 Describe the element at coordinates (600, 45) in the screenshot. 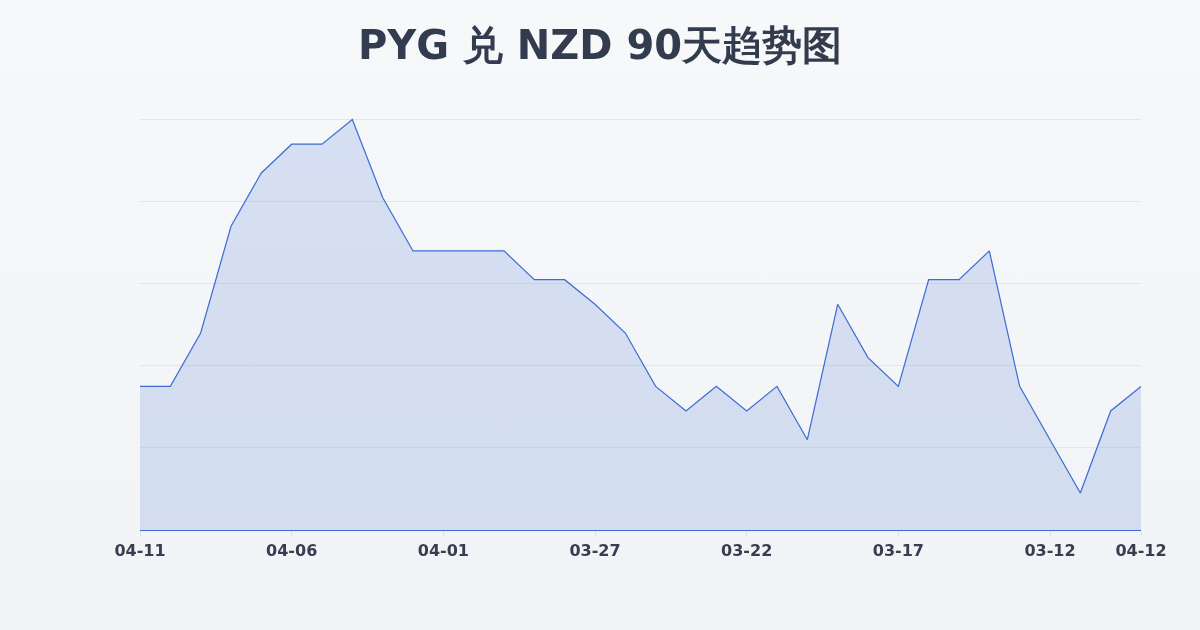

I see `chart-title: PYG 兑 NZD 90天趋势图` at that location.